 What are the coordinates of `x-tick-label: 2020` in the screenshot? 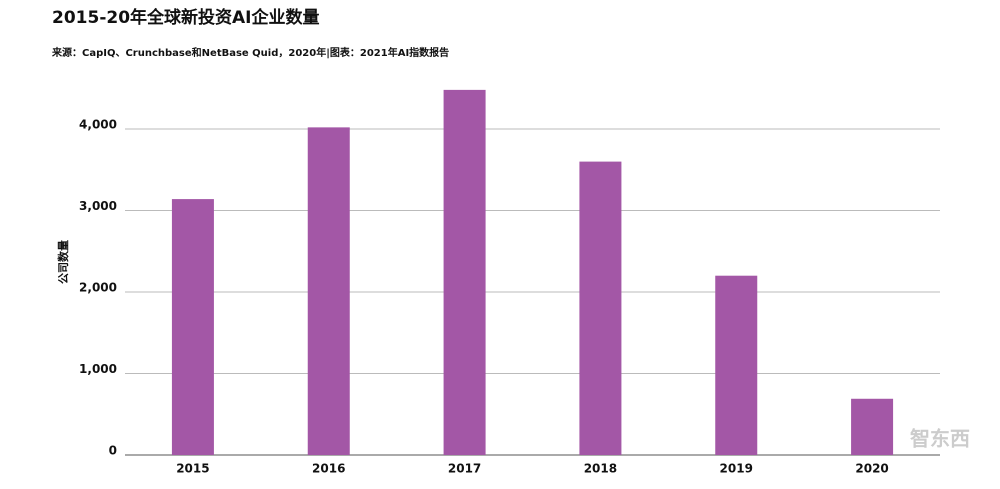 It's located at (871, 469).